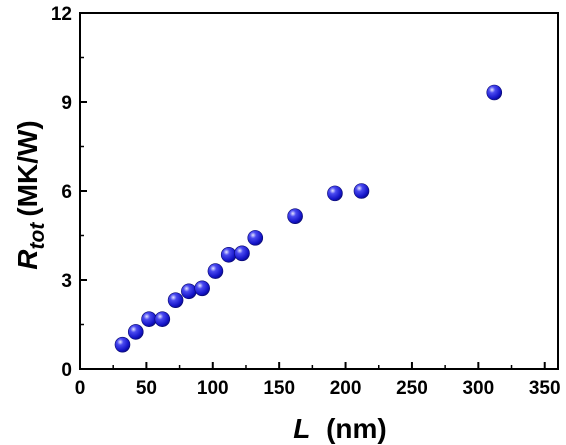  I want to click on x-tick-label: 50, so click(146, 388).